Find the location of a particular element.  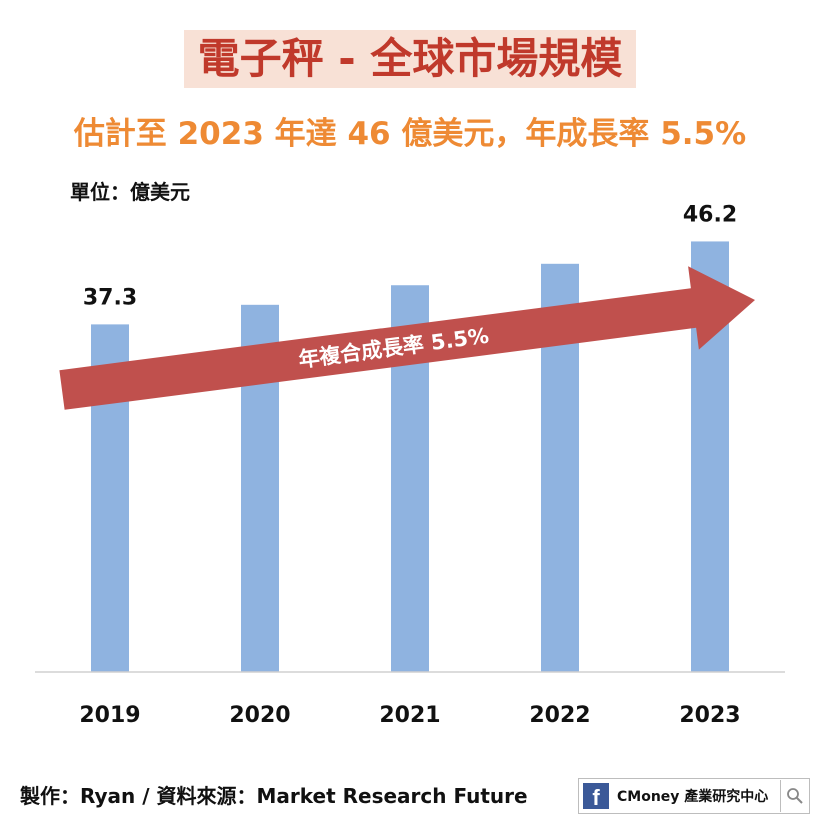

brand-badge: f CMoney 產業研究中心 is located at coordinates (694, 796).